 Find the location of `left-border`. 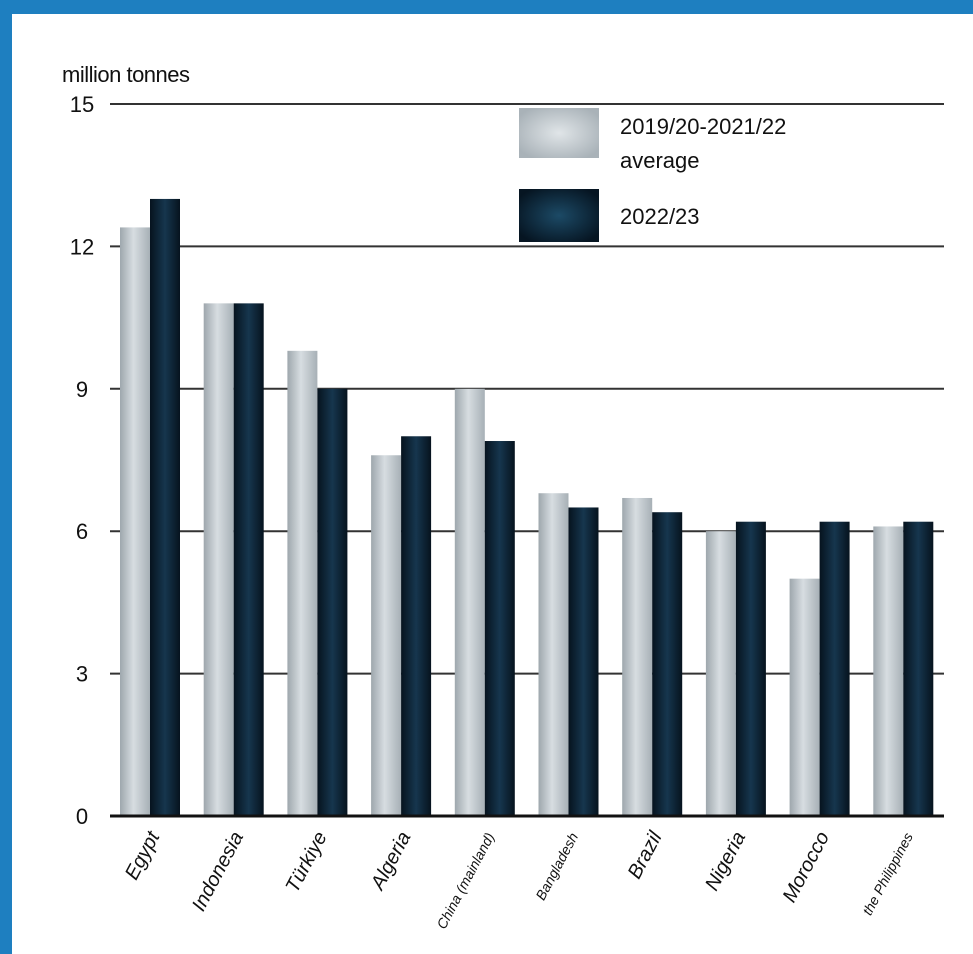

left-border is located at coordinates (6, 477).